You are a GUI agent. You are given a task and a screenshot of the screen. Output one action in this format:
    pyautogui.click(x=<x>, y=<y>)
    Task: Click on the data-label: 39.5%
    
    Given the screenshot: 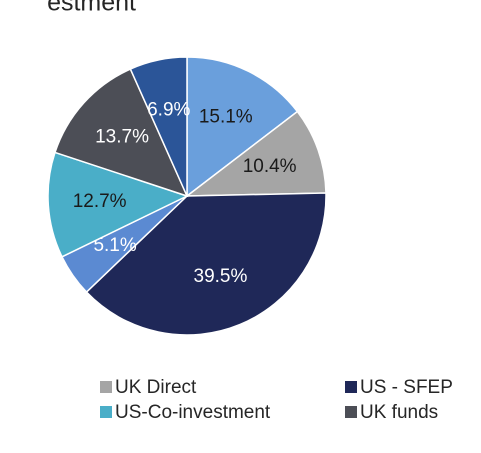 What is the action you would take?
    pyautogui.click(x=221, y=276)
    